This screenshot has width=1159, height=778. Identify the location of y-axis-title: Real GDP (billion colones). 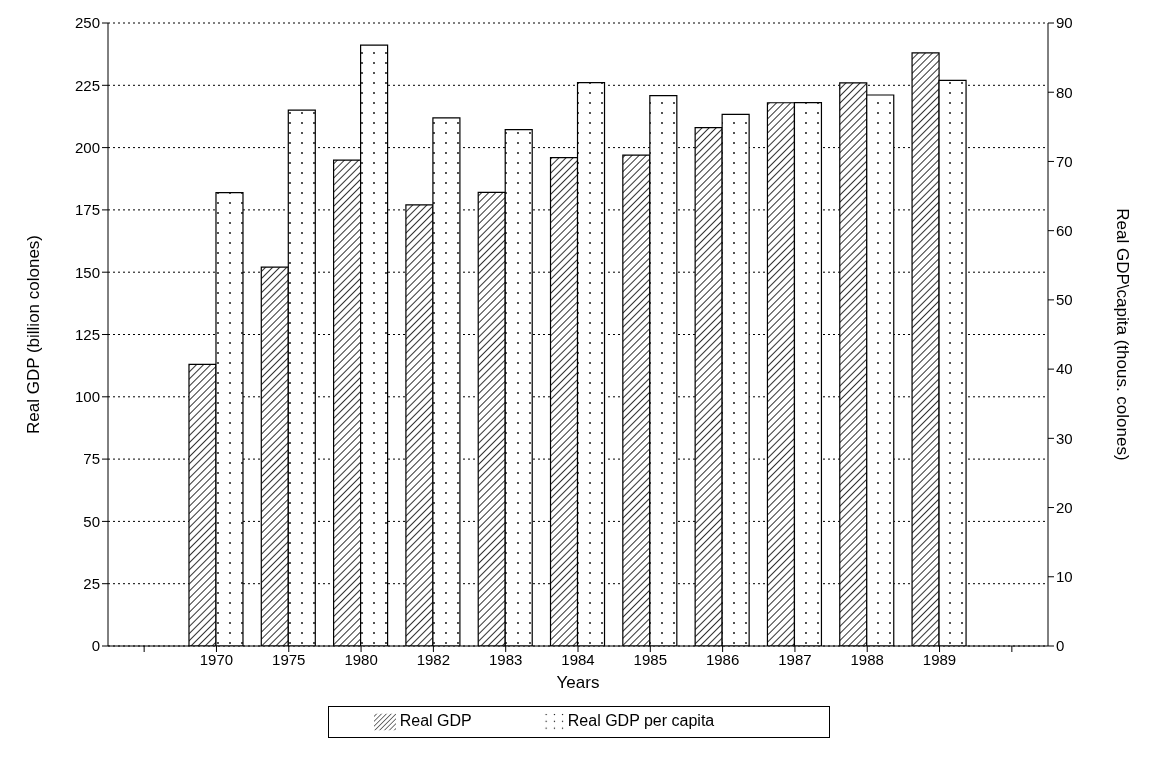
(34, 334).